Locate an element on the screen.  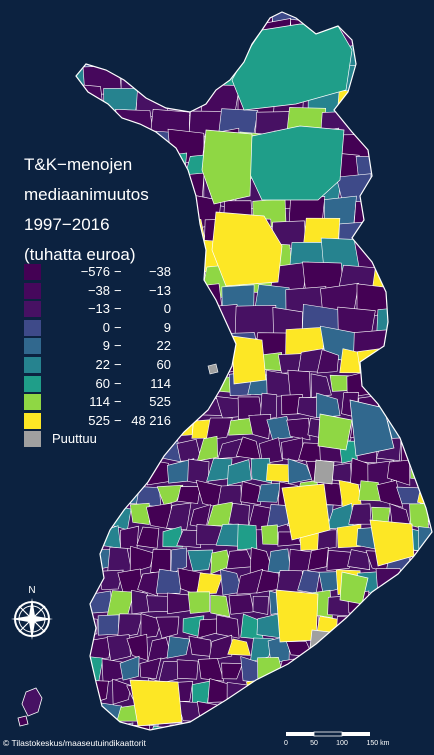
legend-low-value: −576 is located at coordinates (95, 271).